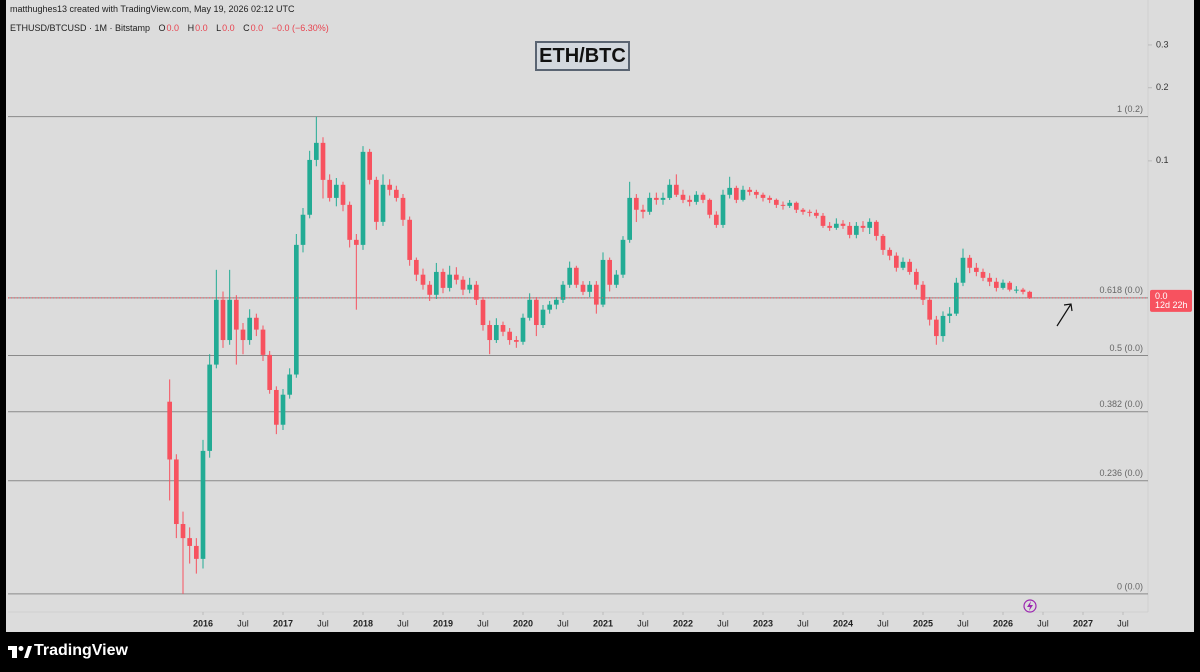 The image size is (1200, 672). What do you see at coordinates (1121, 404) in the screenshot?
I see `fib-label: 0.382 (0.0)` at bounding box center [1121, 404].